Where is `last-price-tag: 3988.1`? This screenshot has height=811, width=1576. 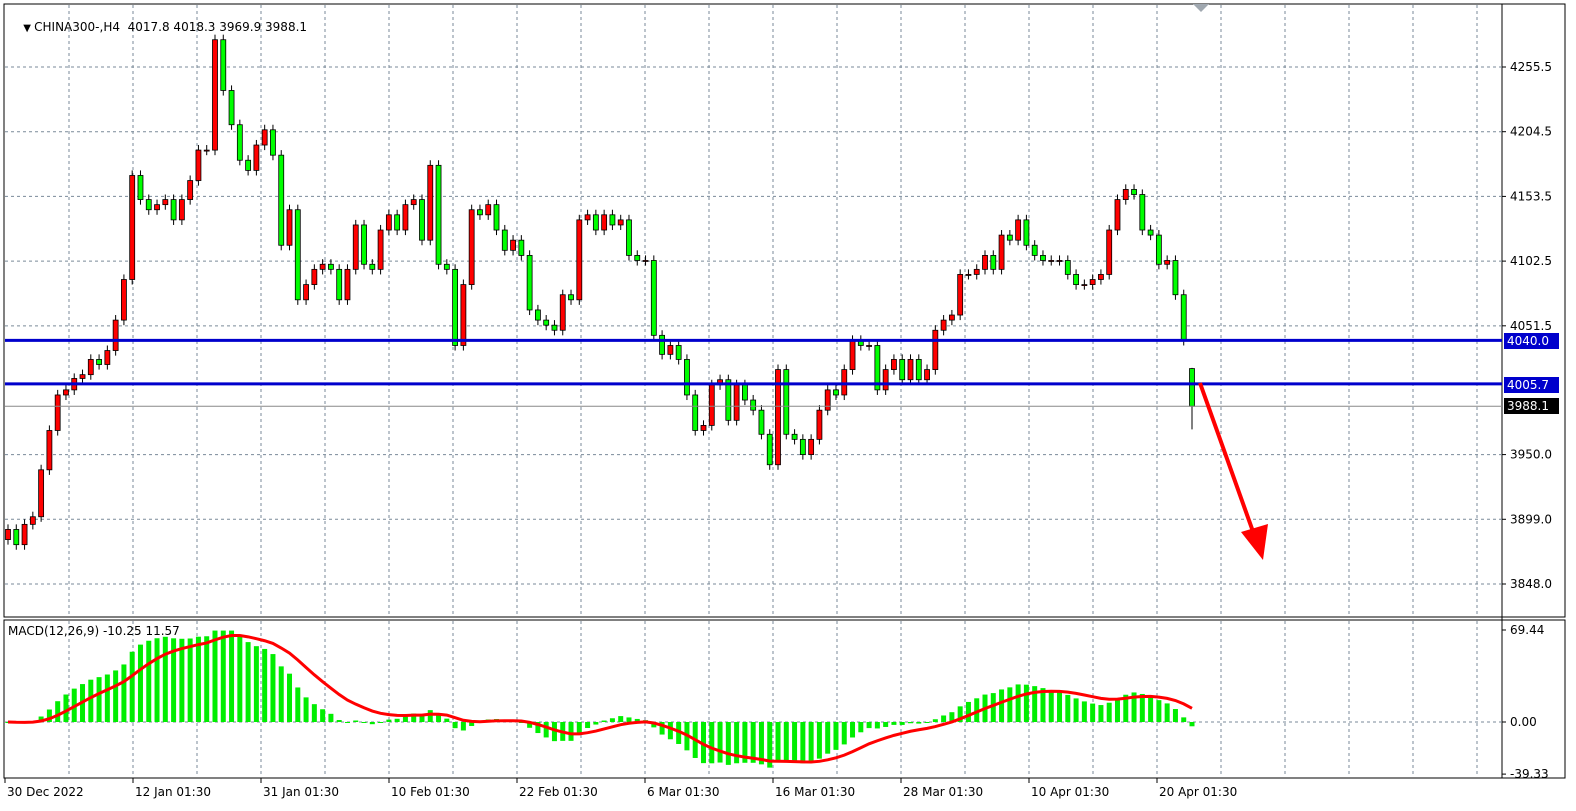
last-price-tag: 3988.1 is located at coordinates (1531, 406).